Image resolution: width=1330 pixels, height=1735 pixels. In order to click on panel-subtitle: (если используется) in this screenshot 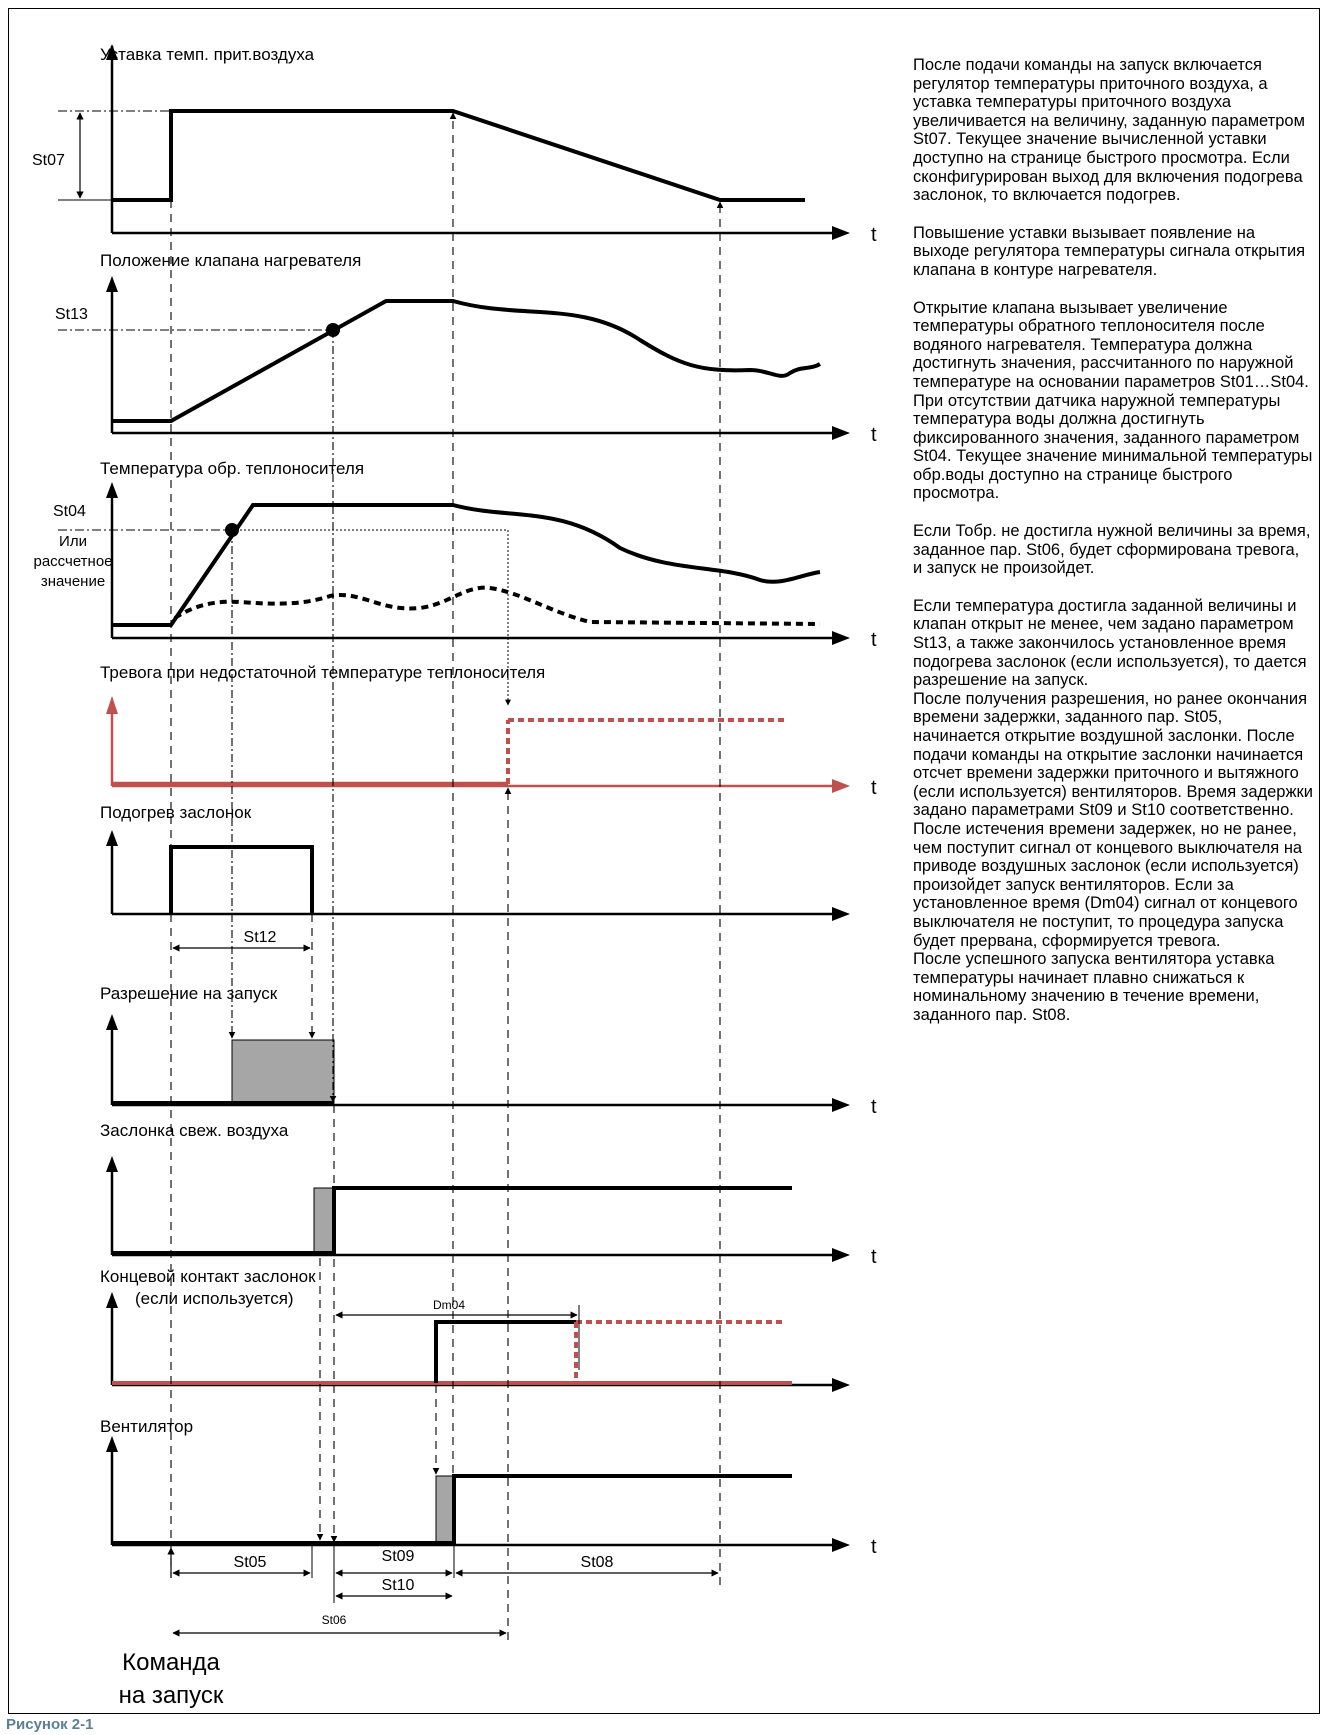, I will do `click(214, 1298)`.